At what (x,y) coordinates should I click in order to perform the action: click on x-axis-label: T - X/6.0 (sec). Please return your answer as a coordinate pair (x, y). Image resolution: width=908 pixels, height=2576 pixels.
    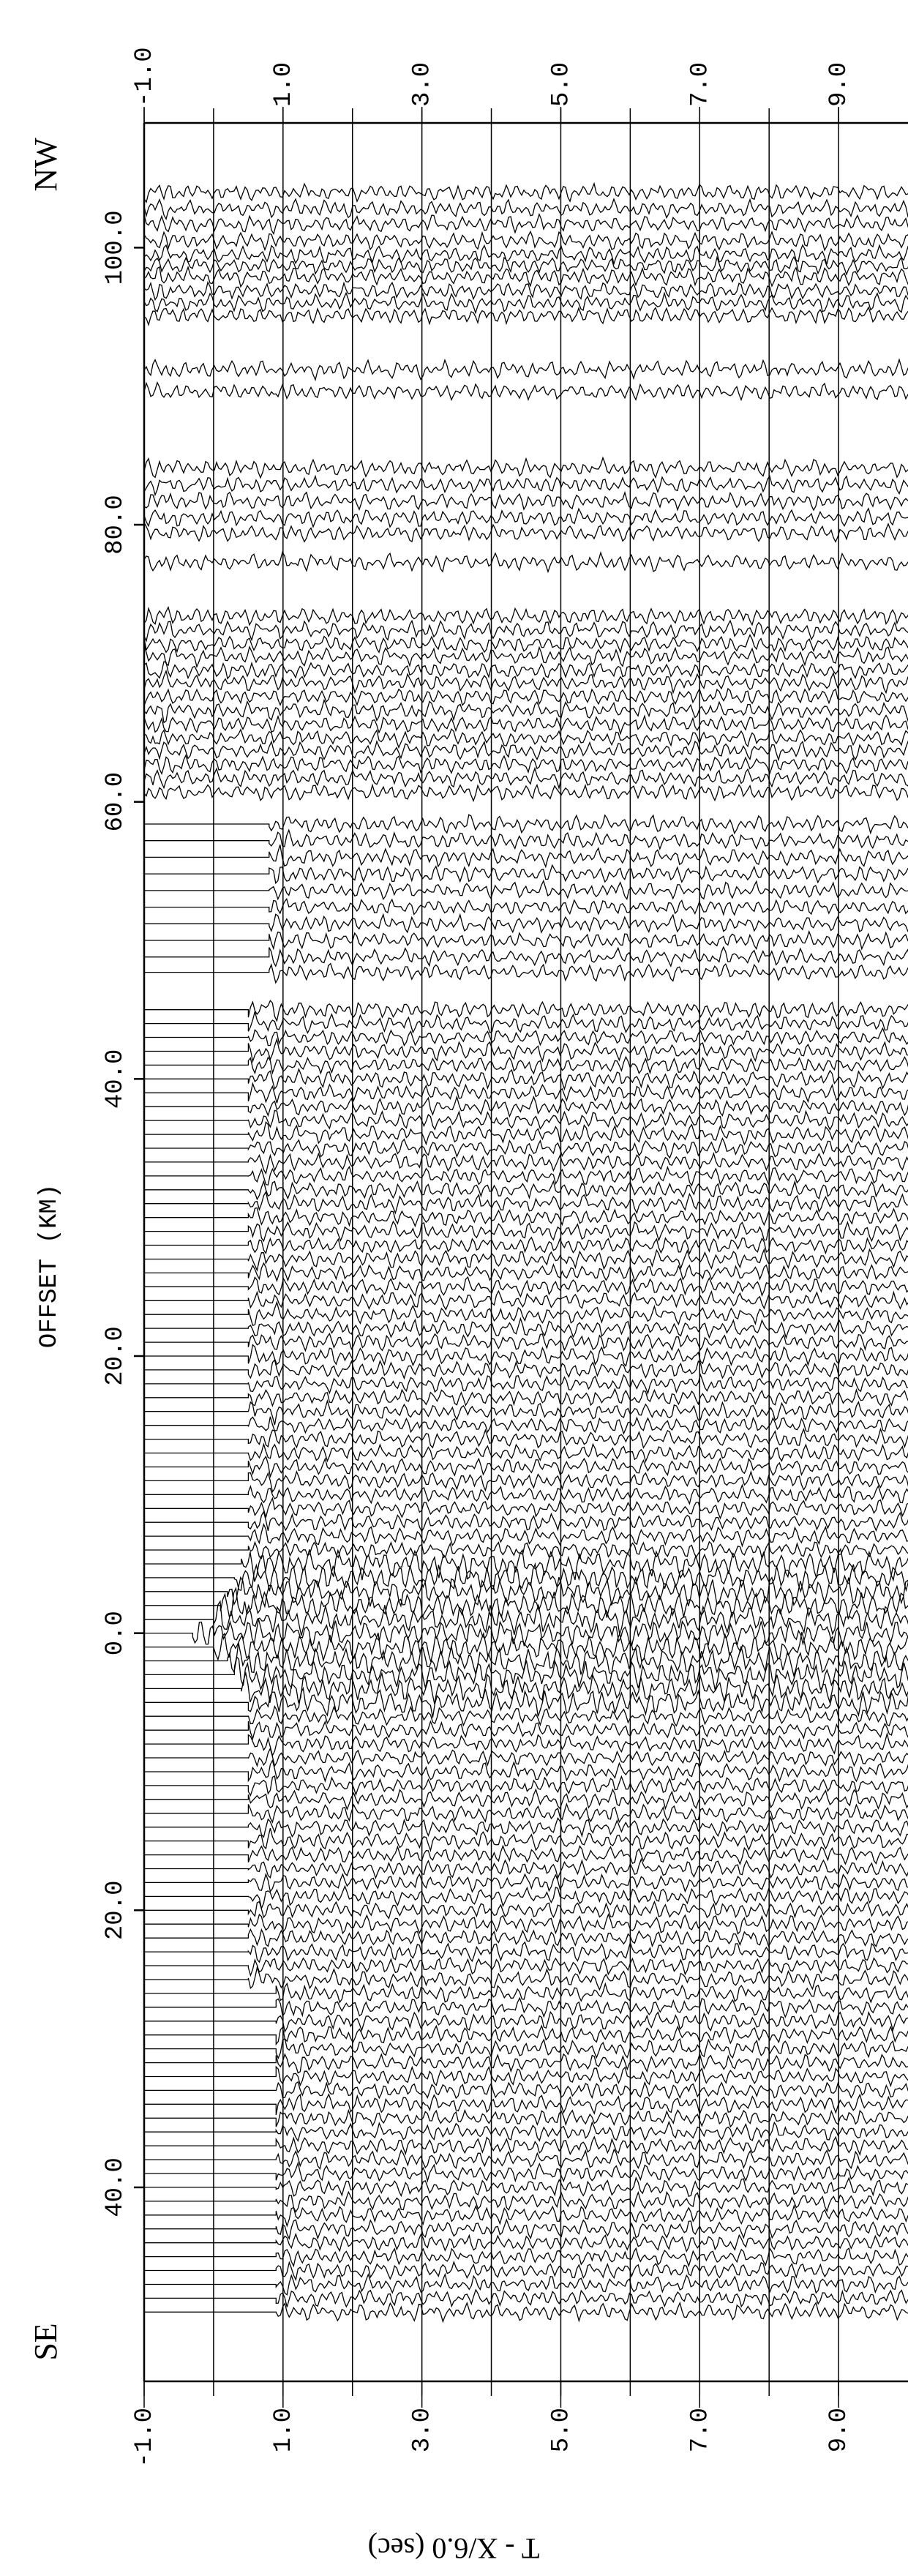
    Looking at the image, I should click on (454, 2548).